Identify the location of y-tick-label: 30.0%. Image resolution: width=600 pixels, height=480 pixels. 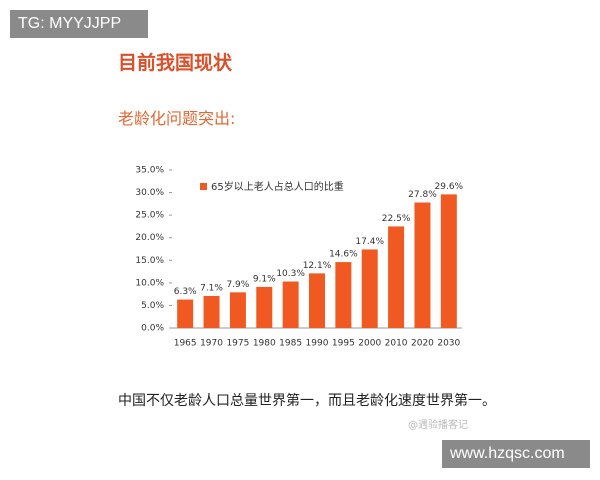
(149, 193).